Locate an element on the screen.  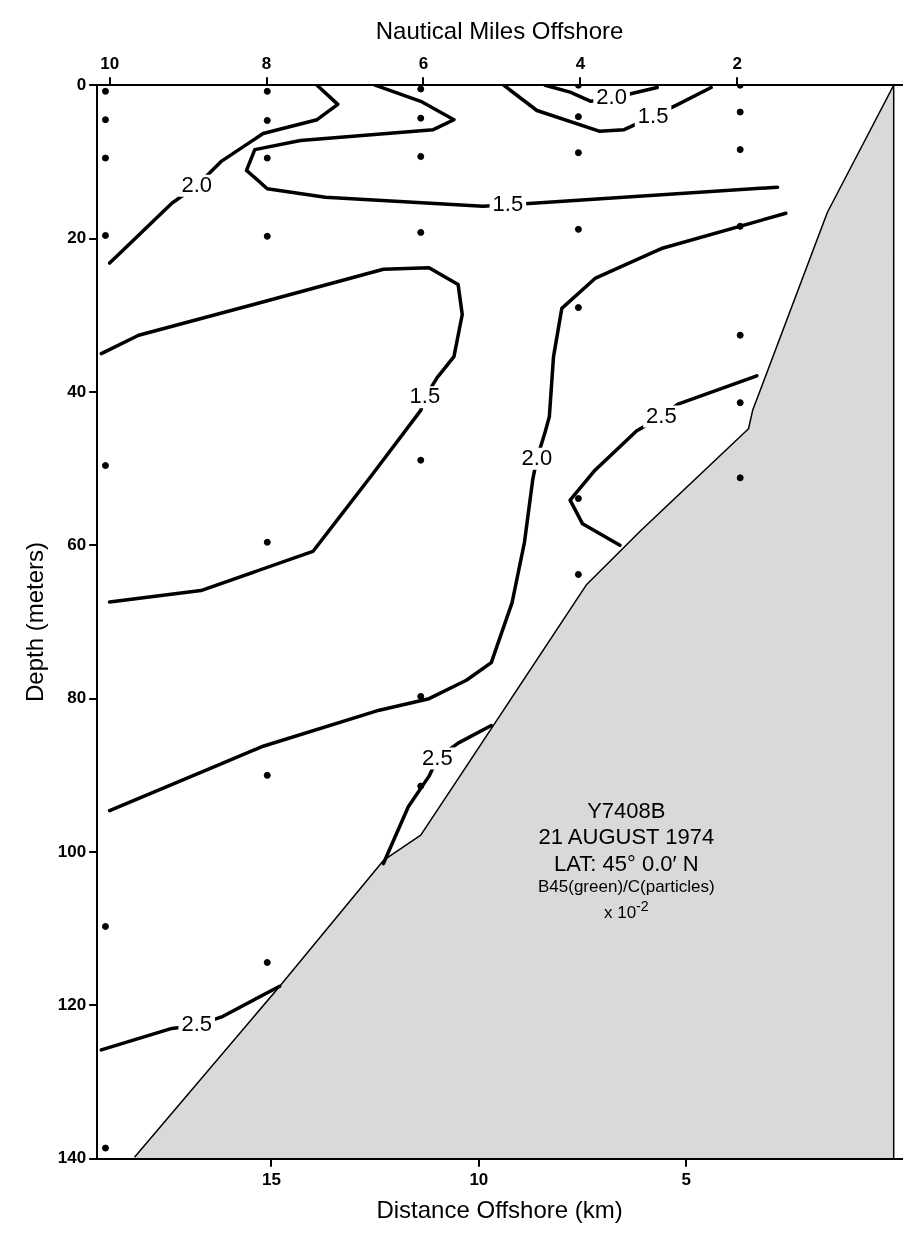
x-tick-label: 5 is located at coordinates (686, 1179).